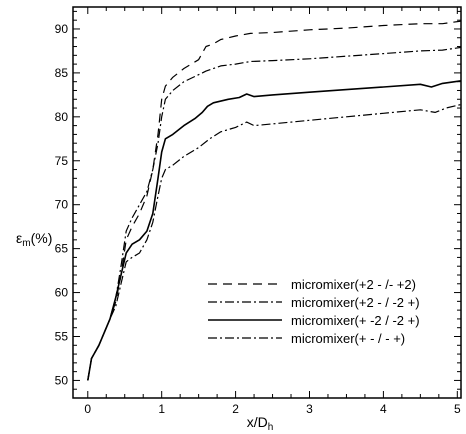  What do you see at coordinates (87, 409) in the screenshot?
I see `x-tick-label: 0` at bounding box center [87, 409].